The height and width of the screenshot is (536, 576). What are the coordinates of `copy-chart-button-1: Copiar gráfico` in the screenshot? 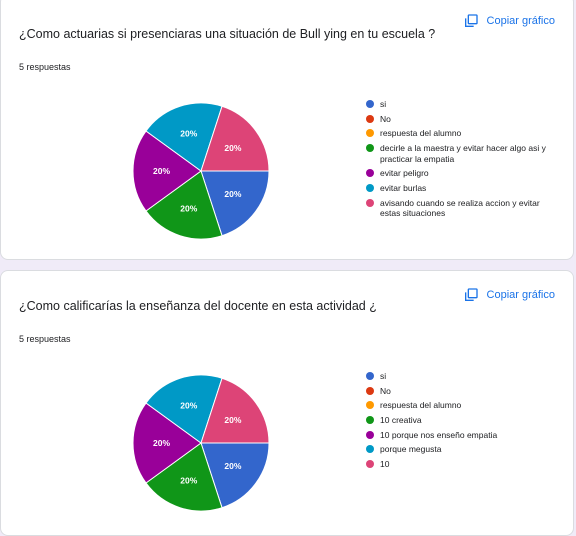 It's located at (509, 21).